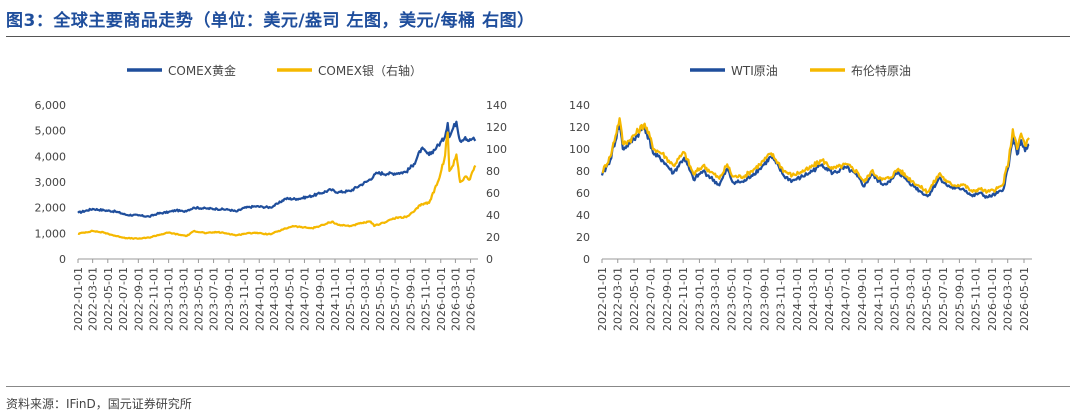 Image resolution: width=1075 pixels, height=416 pixels. I want to click on y-left-tick-label: 3,000, so click(51, 182).